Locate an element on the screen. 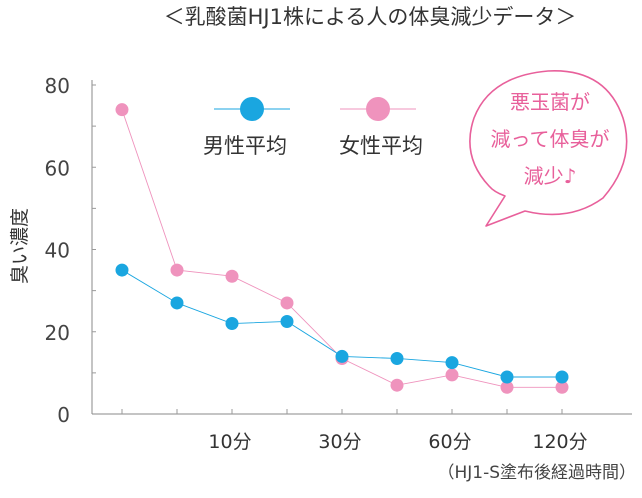 The height and width of the screenshot is (498, 642). y-tick-label: 20 is located at coordinates (57, 333).